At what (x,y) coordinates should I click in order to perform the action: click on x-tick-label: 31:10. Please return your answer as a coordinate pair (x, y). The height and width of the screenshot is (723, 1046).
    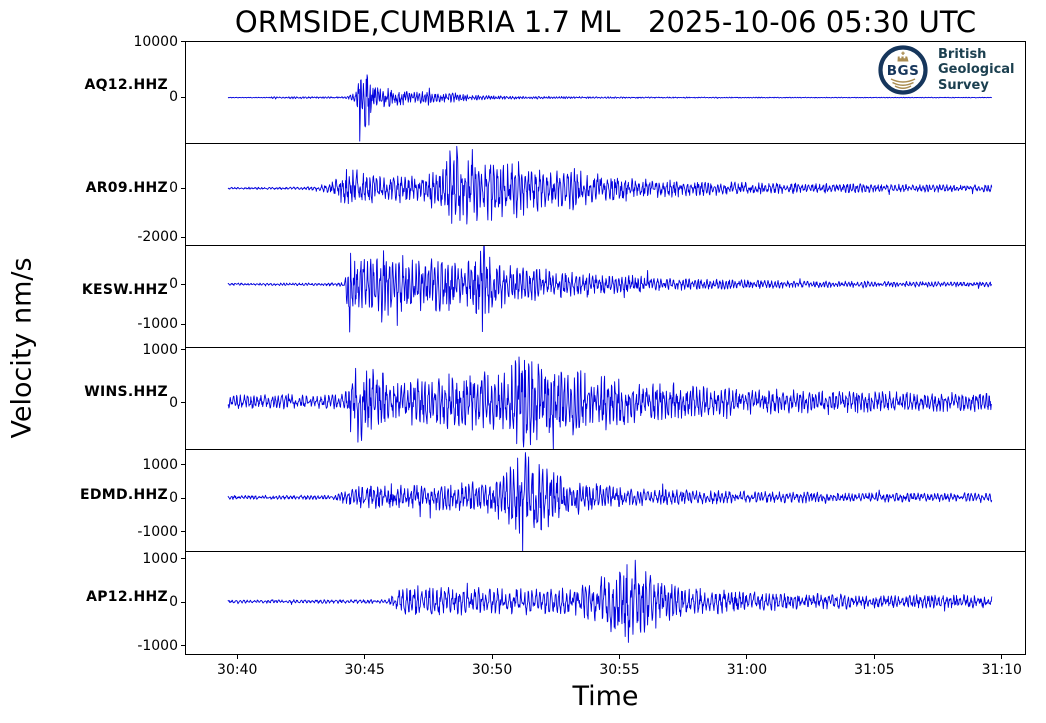
    Looking at the image, I should click on (1001, 670).